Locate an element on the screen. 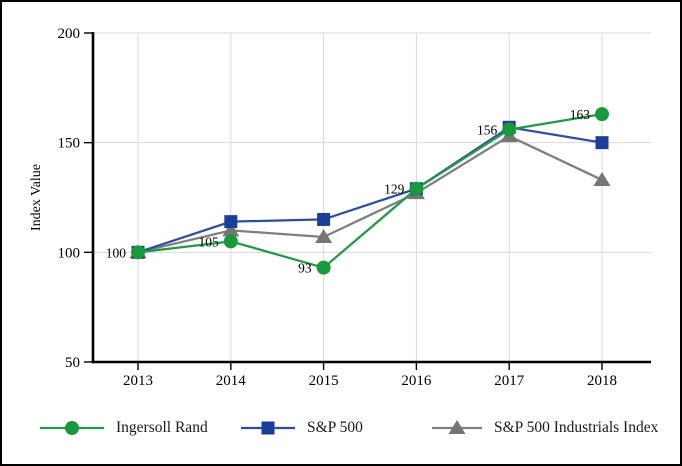  svg-text: 200 is located at coordinates (69, 34).